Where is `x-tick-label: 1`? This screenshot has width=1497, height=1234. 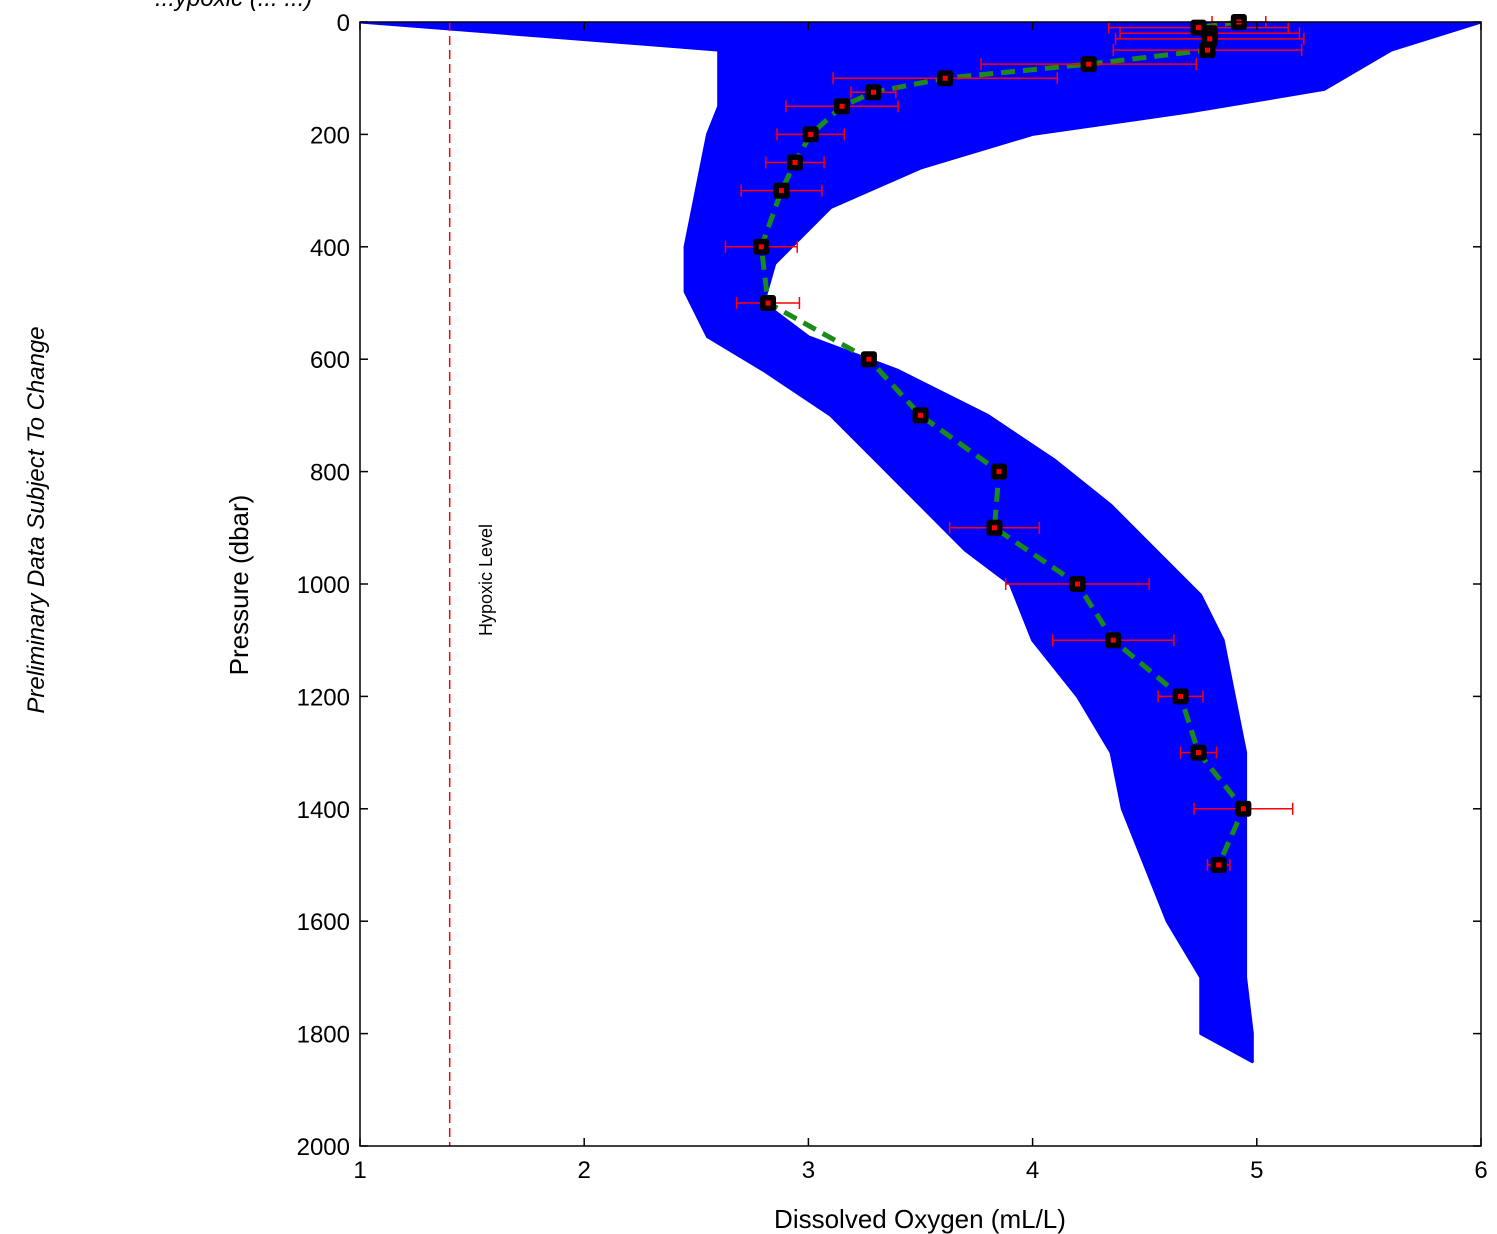
x-tick-label: 1 is located at coordinates (359, 1170).